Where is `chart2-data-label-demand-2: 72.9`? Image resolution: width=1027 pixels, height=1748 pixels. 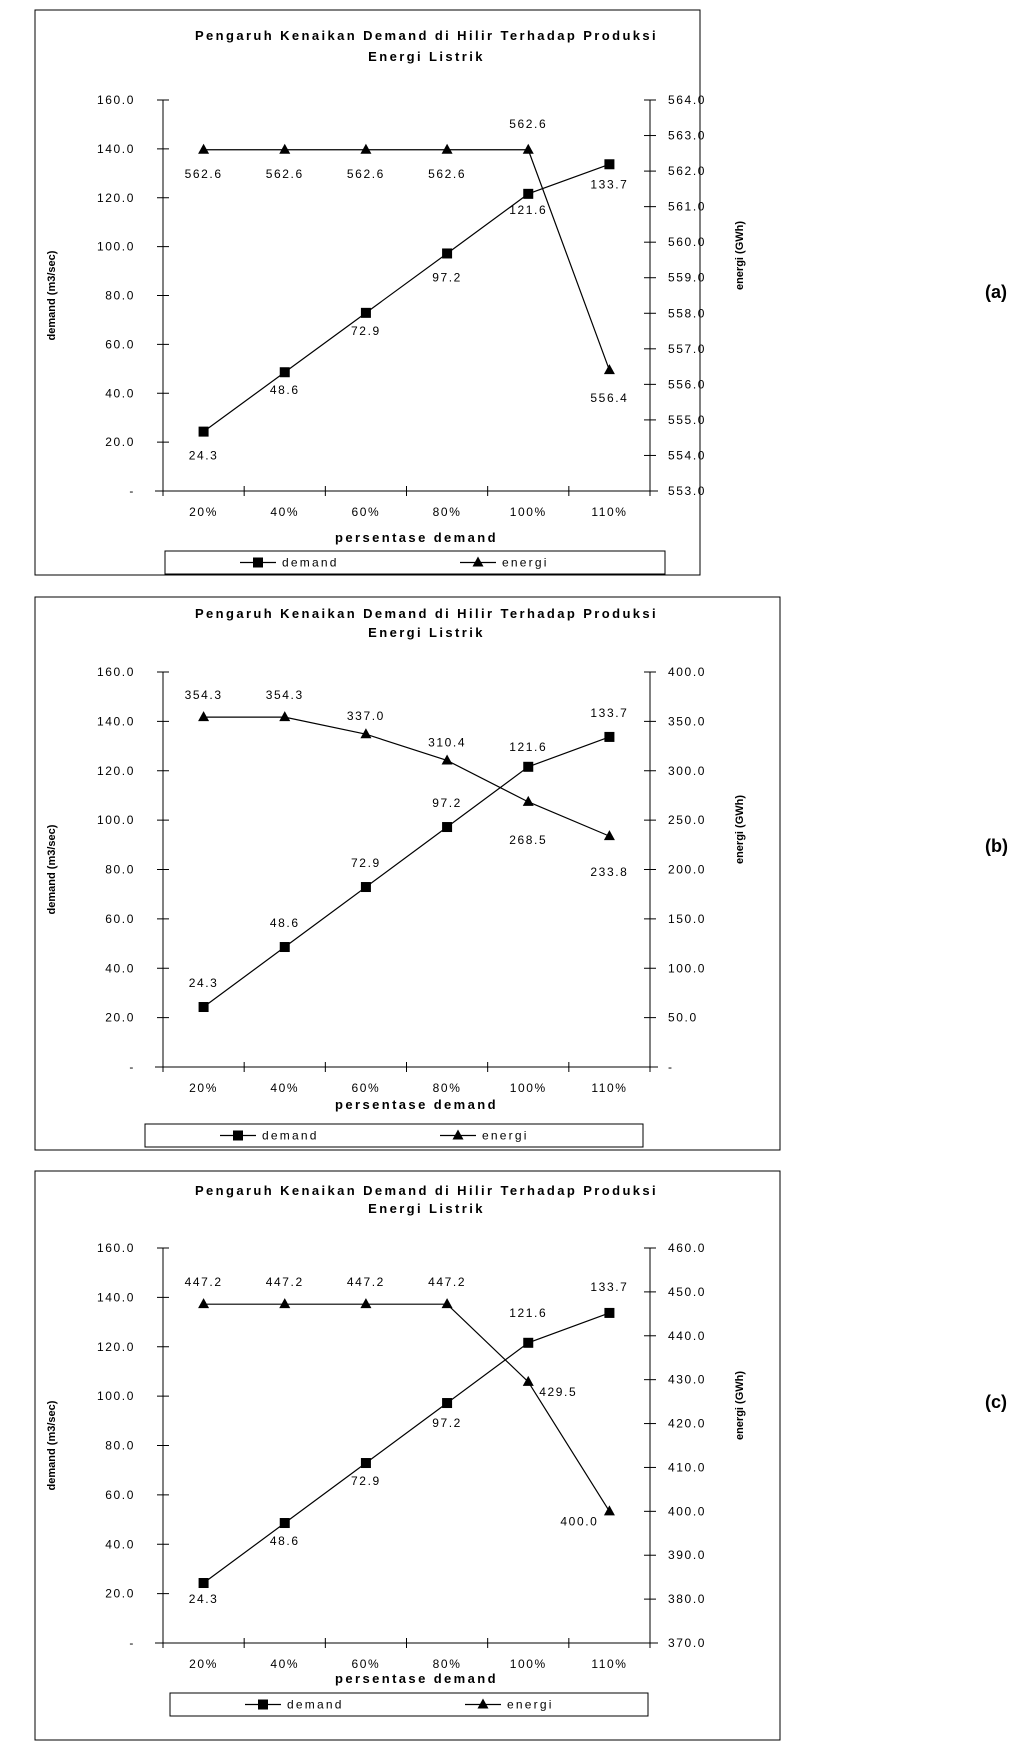 chart2-data-label-demand-2: 72.9 is located at coordinates (366, 1481).